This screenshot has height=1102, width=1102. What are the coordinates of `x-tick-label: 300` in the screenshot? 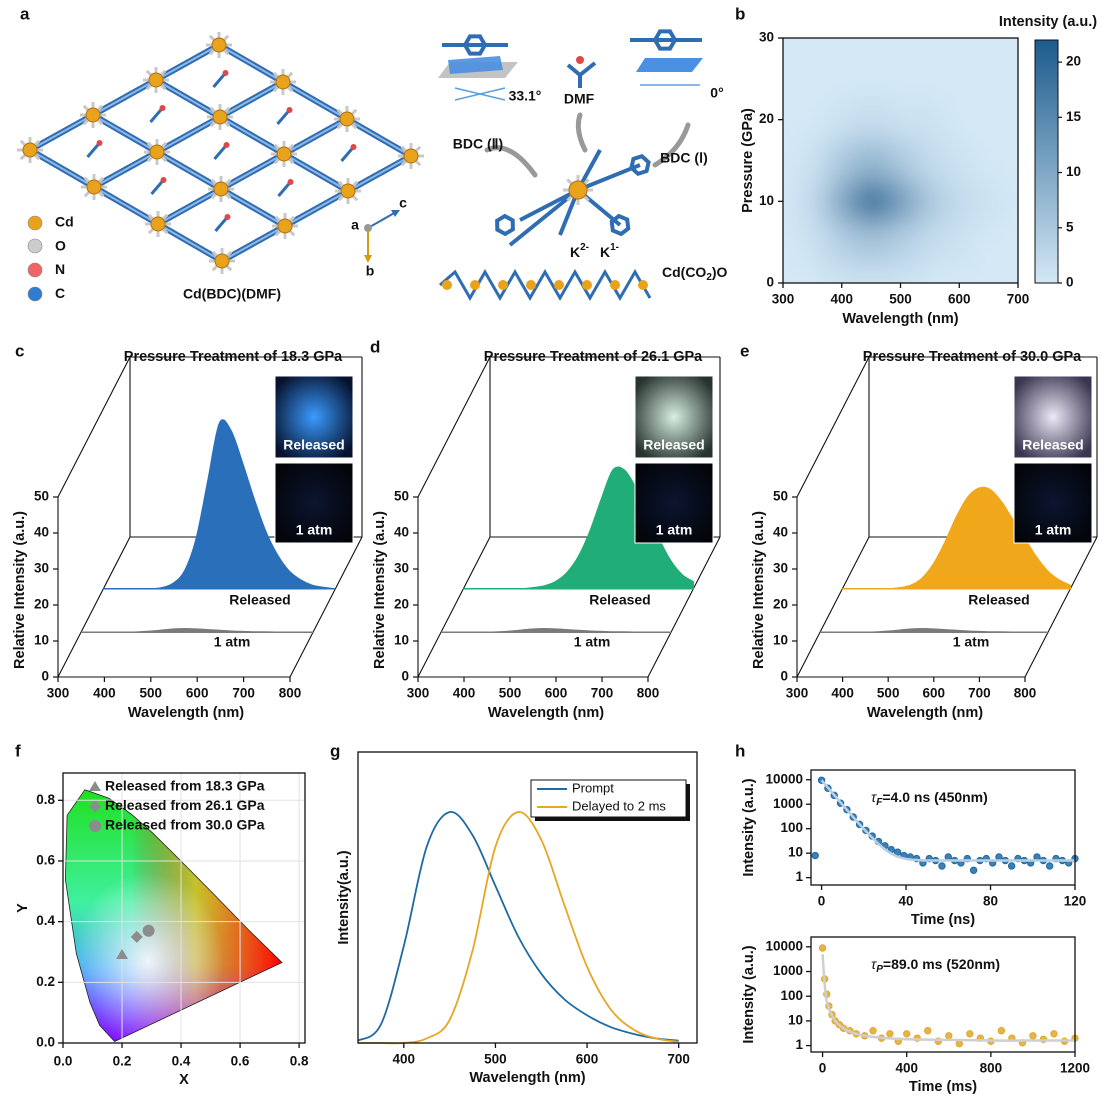 It's located at (797, 693).